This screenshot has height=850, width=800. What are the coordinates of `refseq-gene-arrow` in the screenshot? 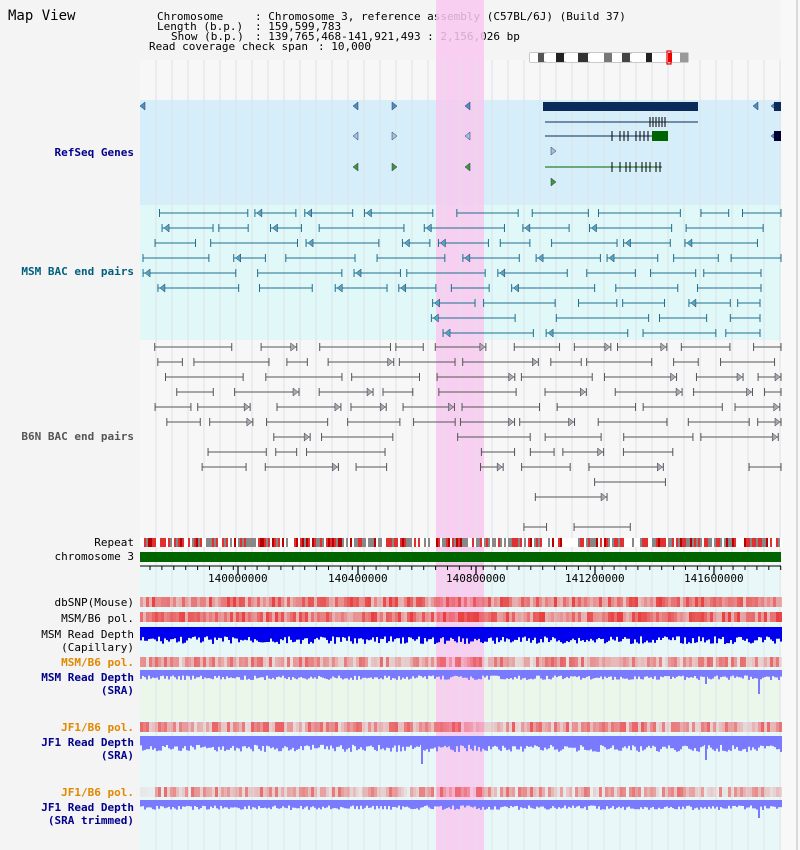 It's located at (355, 167).